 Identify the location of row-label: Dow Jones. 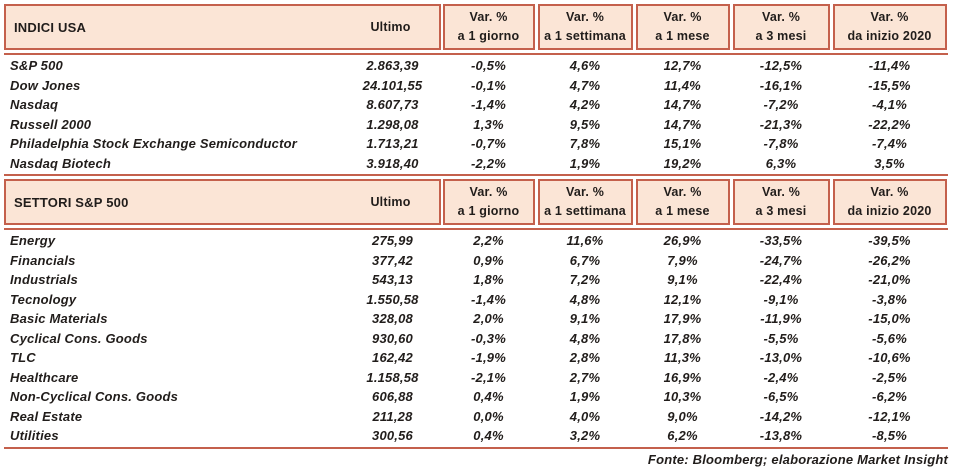
(45, 85).